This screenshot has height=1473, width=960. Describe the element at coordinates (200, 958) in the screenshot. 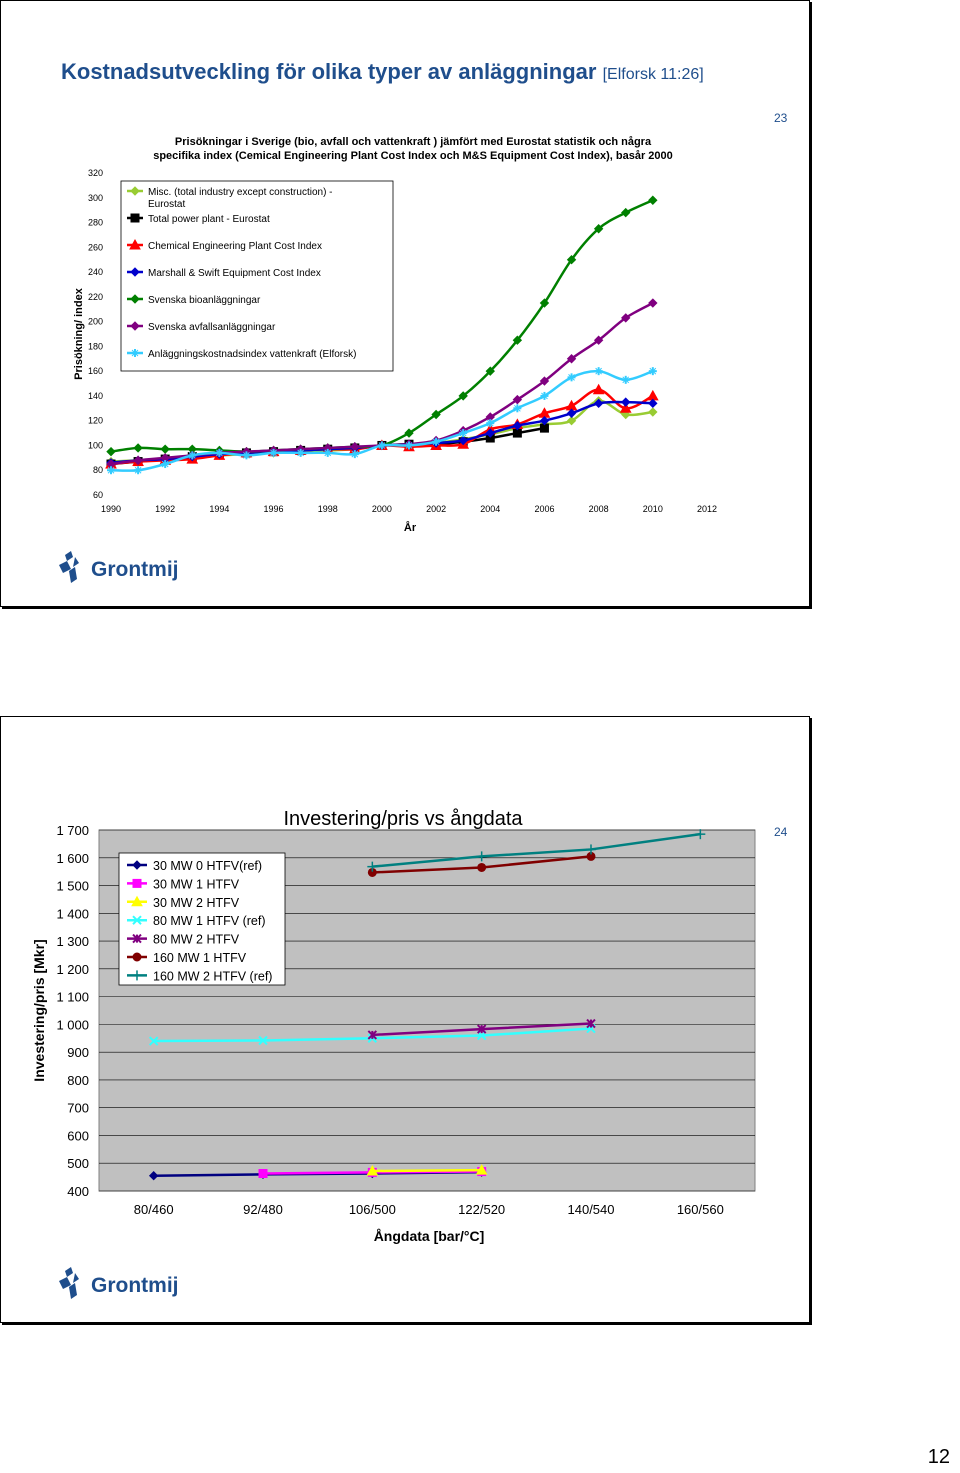

I see `legend-label: 160 MW 1 HTFV` at that location.